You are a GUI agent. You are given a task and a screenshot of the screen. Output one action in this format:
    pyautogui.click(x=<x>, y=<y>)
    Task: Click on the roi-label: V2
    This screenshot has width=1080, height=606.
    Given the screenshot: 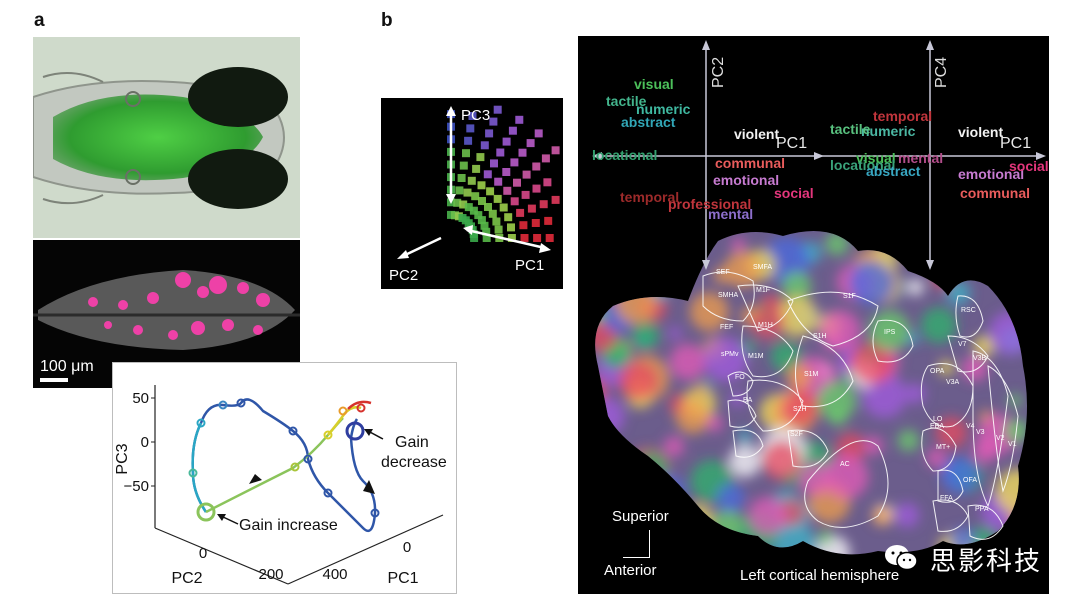 What is the action you would take?
    pyautogui.click(x=1000, y=438)
    